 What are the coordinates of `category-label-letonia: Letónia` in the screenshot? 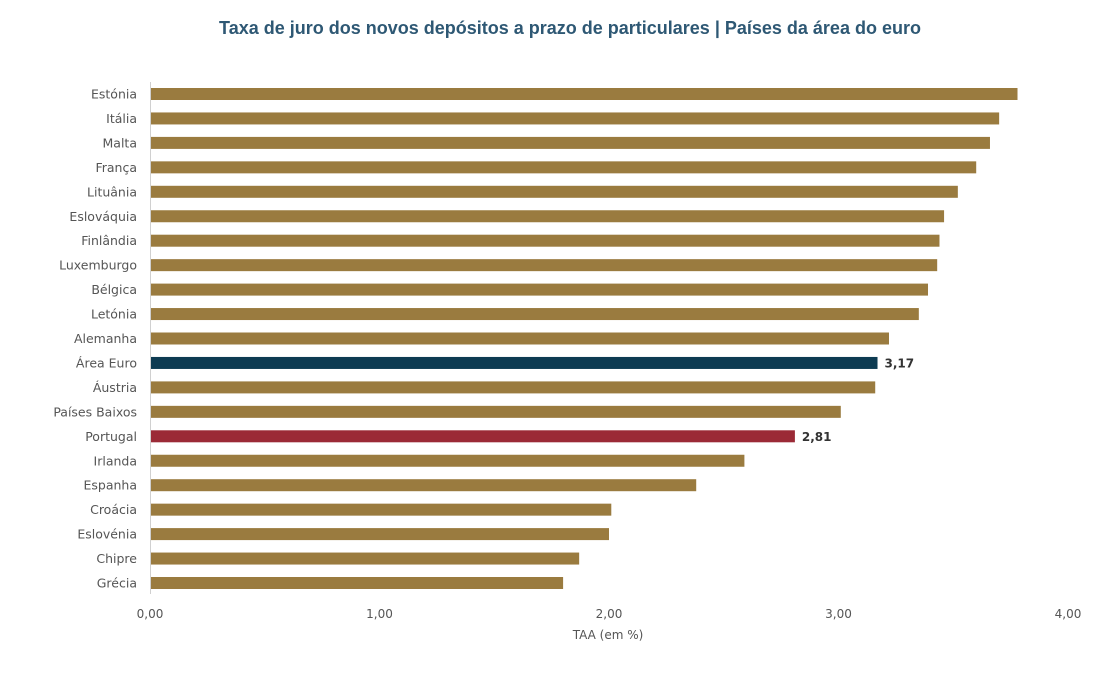 It's located at (114, 314).